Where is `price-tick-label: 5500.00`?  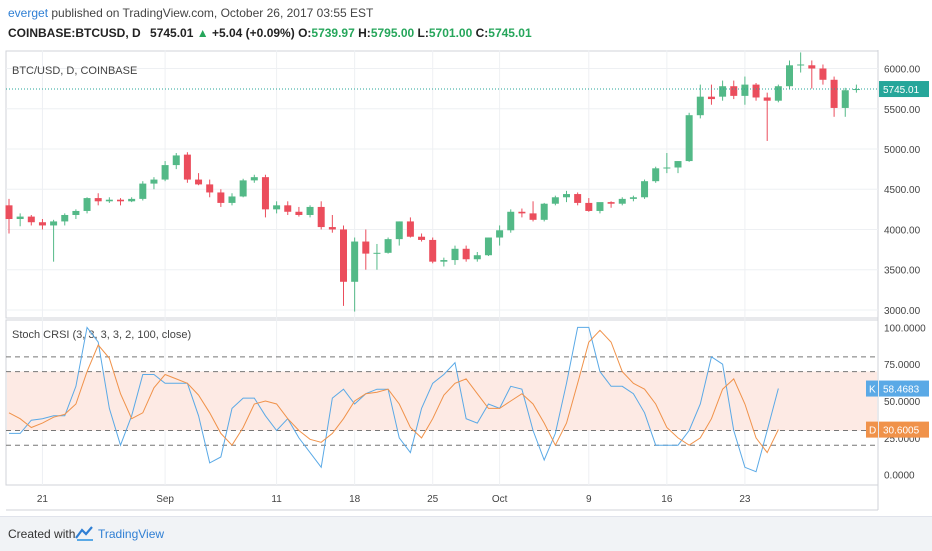 price-tick-label: 5500.00 is located at coordinates (902, 110).